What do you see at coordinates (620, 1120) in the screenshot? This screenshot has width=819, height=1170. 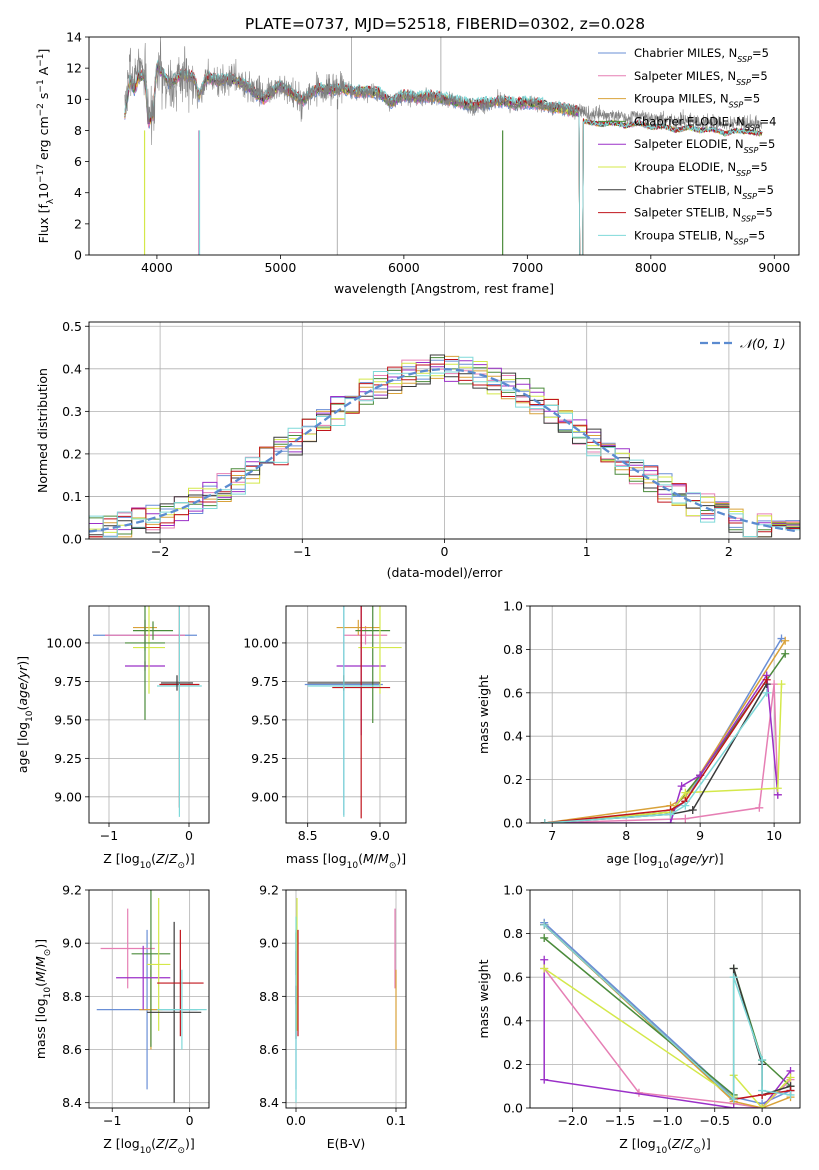 I see `x-tick-label: −1.5` at bounding box center [620, 1120].